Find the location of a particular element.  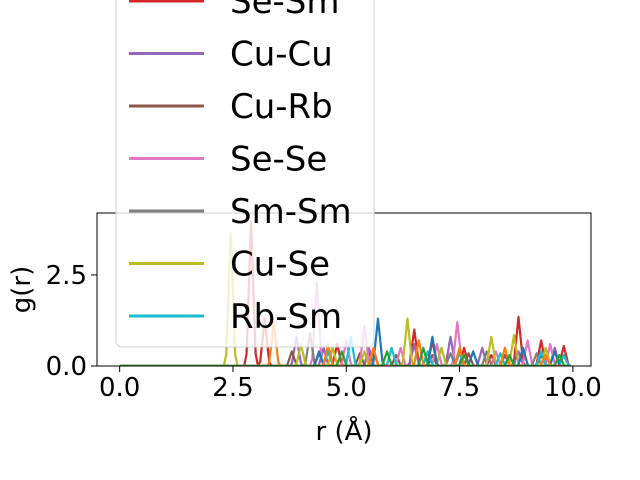

legend-label-cu-rb: Cu-Rb is located at coordinates (281, 107).